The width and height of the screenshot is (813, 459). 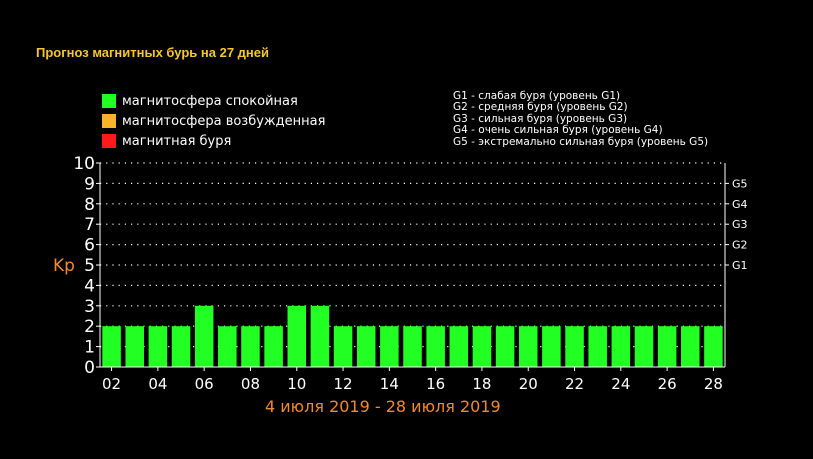 What do you see at coordinates (250, 384) in the screenshot?
I see `x-tick-label: 08` at bounding box center [250, 384].